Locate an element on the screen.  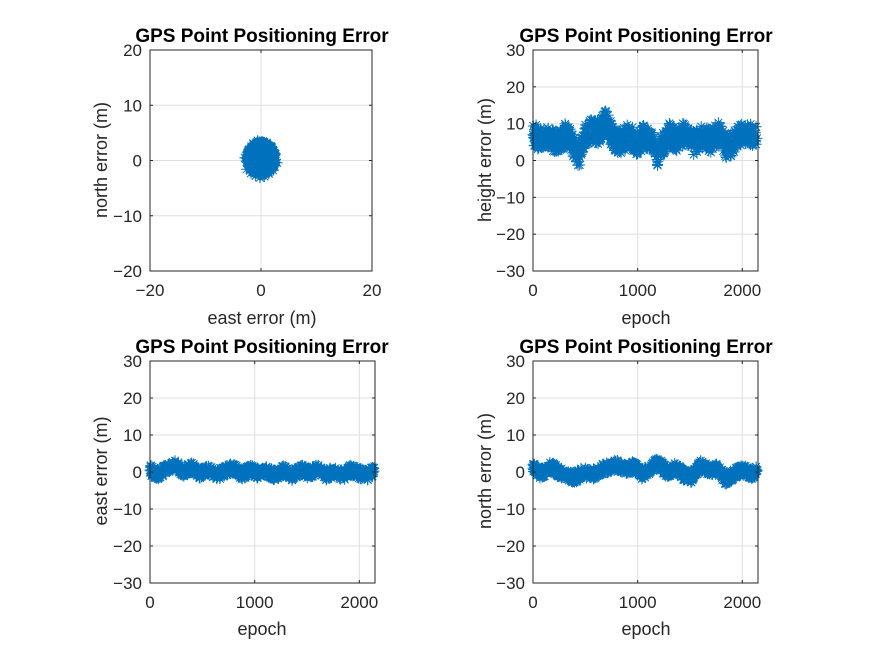
y-tick-label: 0 is located at coordinates (137, 161).